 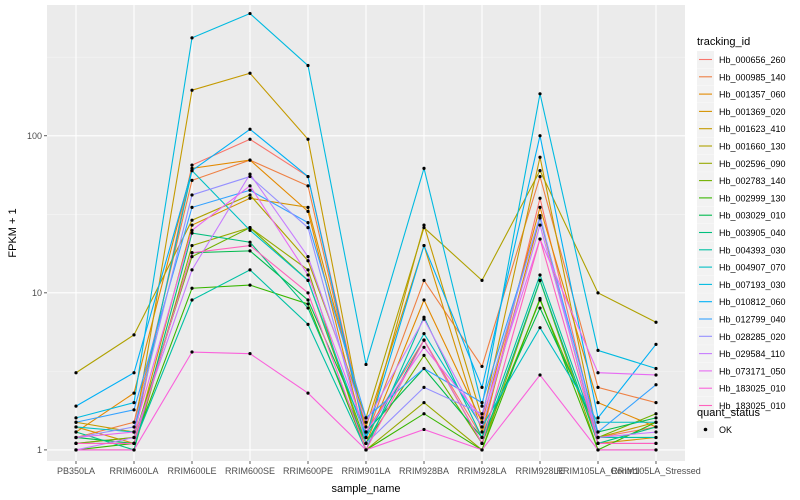 What do you see at coordinates (365, 489) in the screenshot?
I see `x-axis-title: sample_name` at bounding box center [365, 489].